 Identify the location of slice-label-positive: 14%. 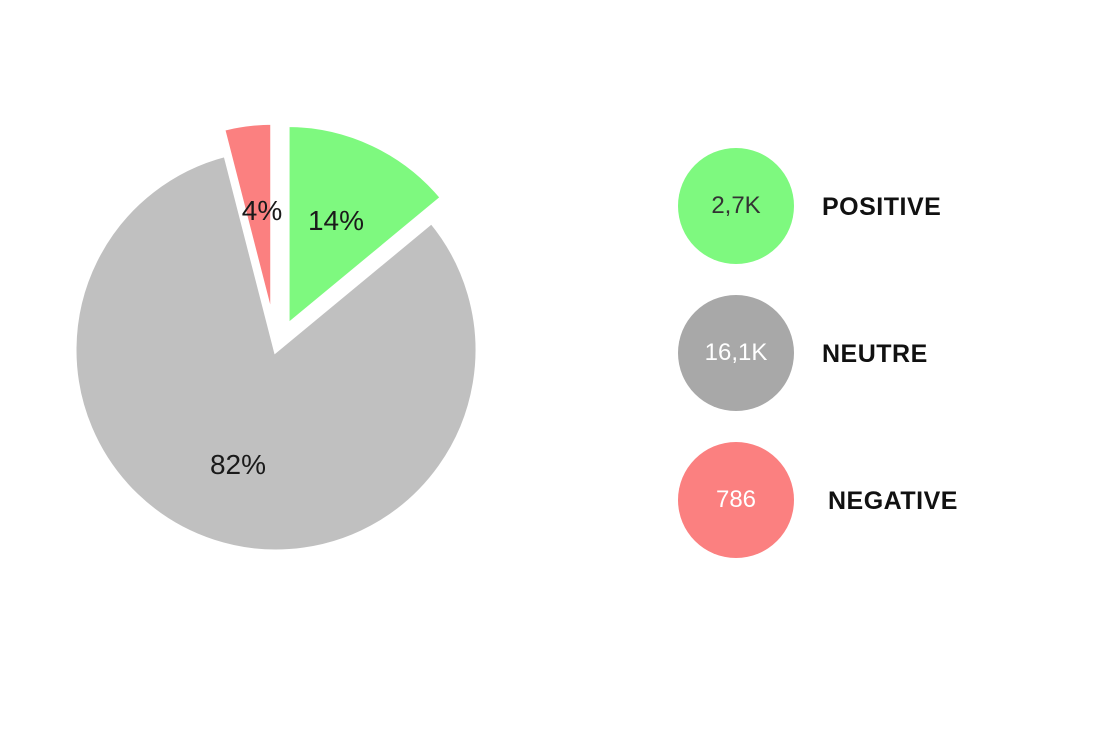
(336, 220).